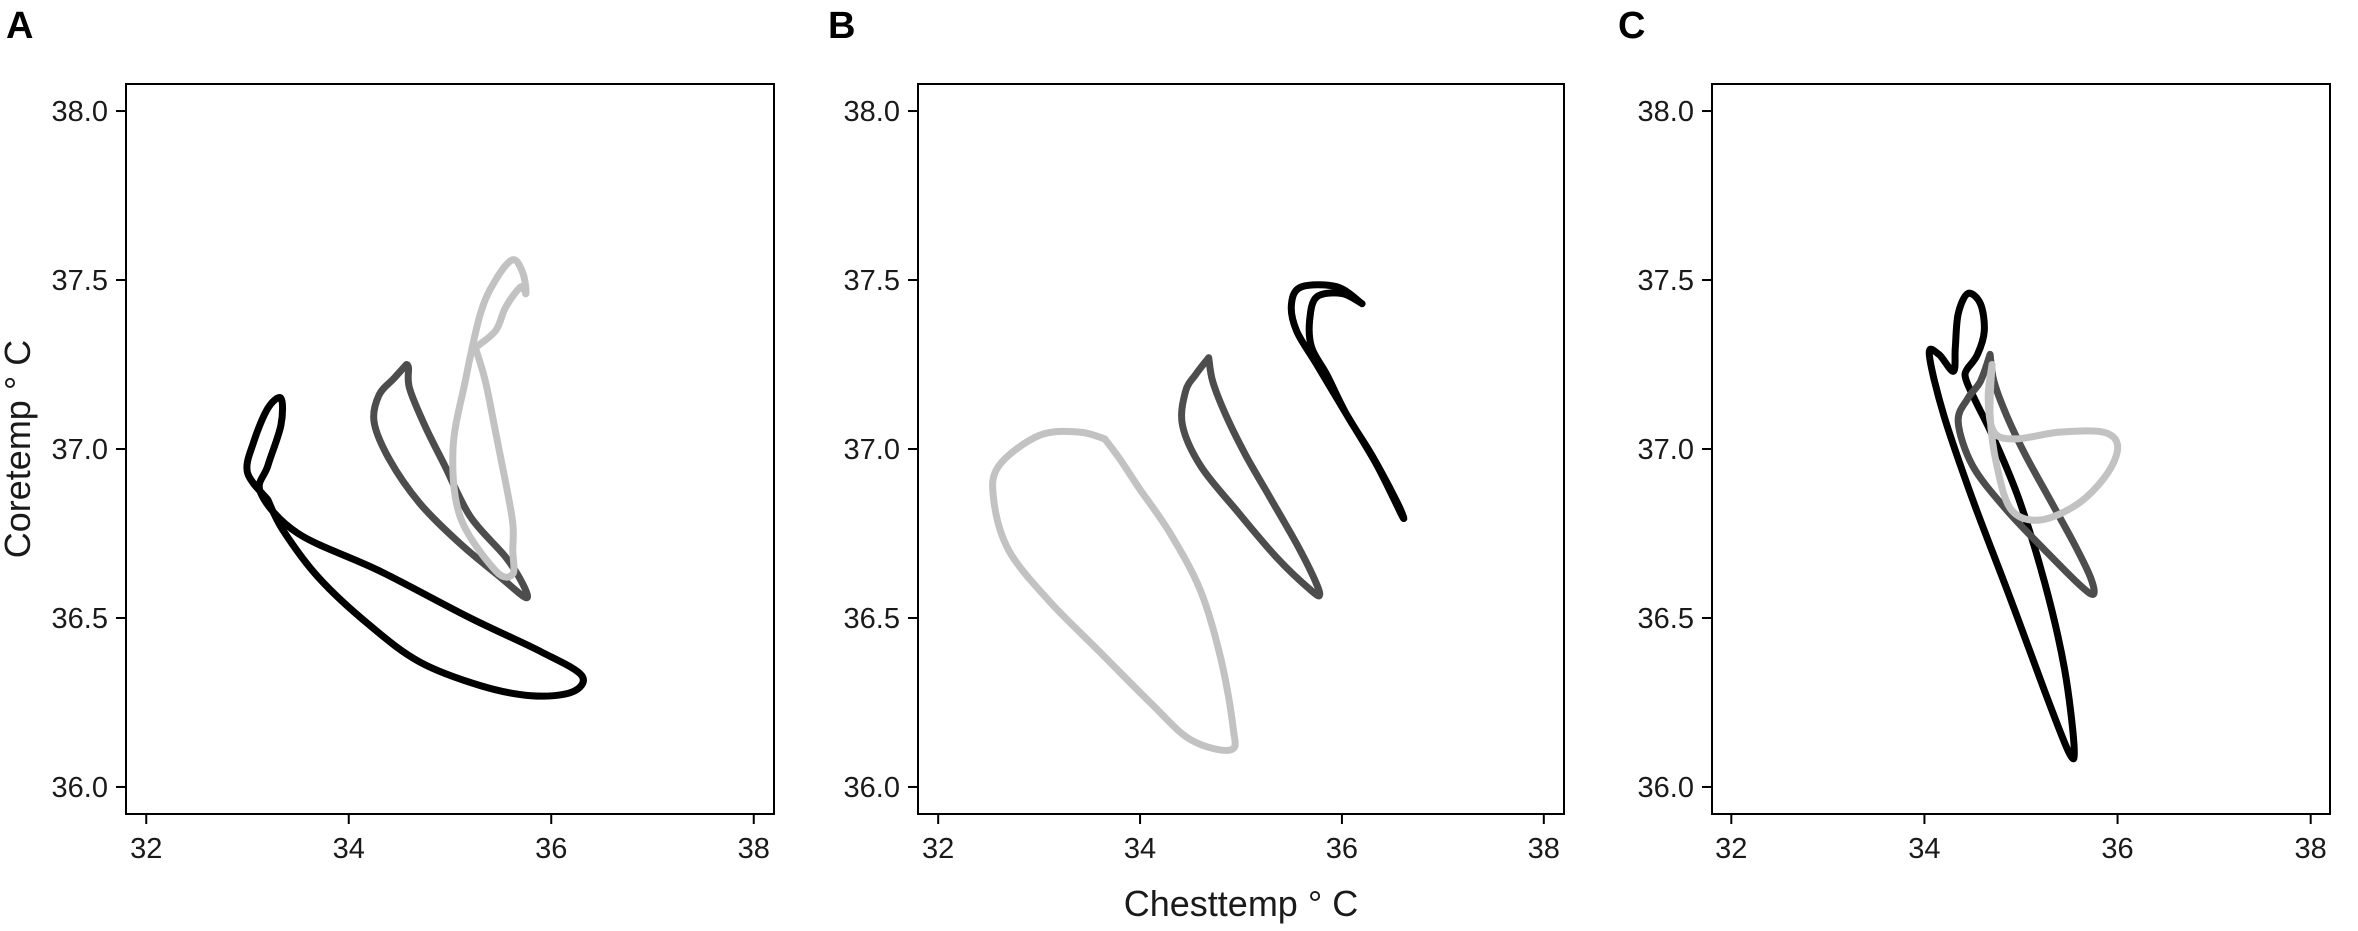 Image resolution: width=2358 pixels, height=931 pixels. What do you see at coordinates (1631, 26) in the screenshot?
I see `panel-label: C` at bounding box center [1631, 26].